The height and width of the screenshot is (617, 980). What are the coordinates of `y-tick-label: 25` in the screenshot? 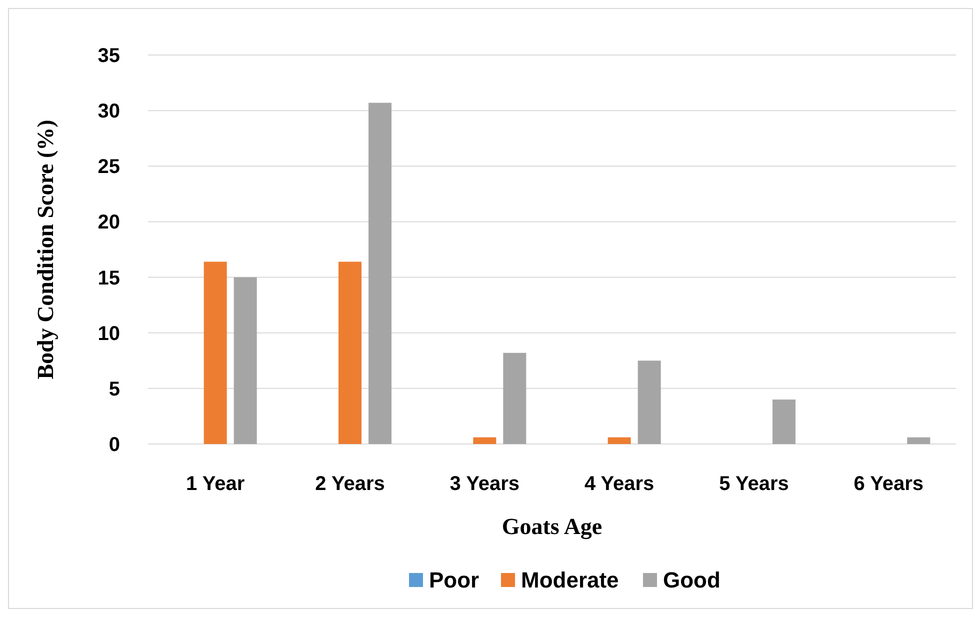 It's located at (109, 167).